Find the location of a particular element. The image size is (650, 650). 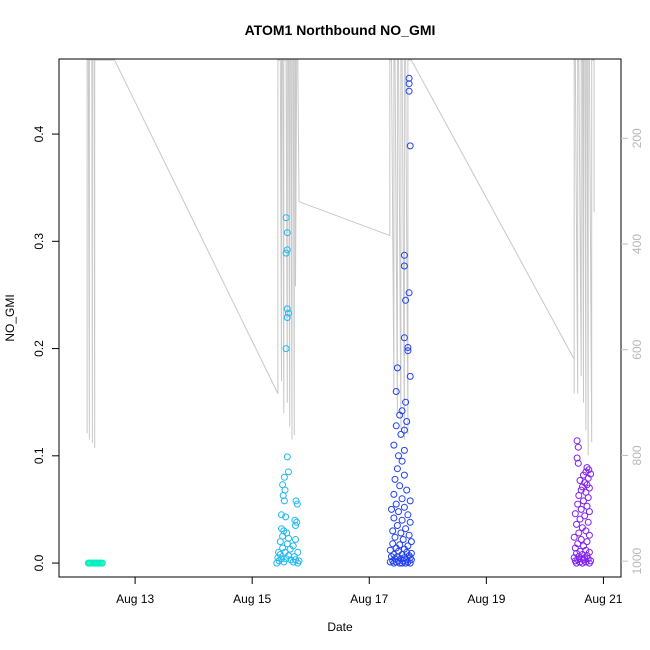

y2-tick-label: 800 is located at coordinates (637, 455).